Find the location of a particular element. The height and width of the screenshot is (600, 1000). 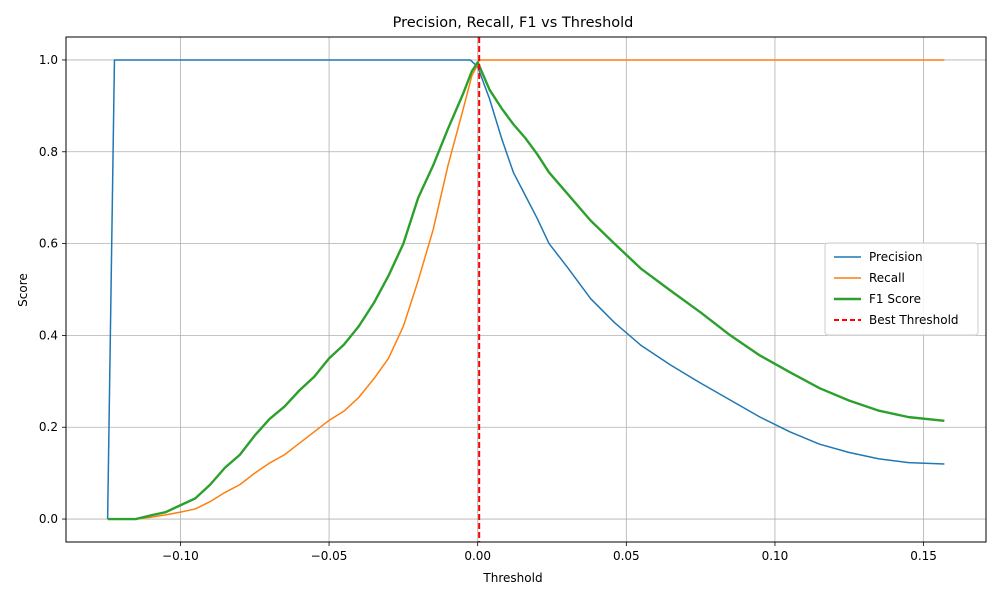

legend-label-precision: Precision is located at coordinates (896, 257).